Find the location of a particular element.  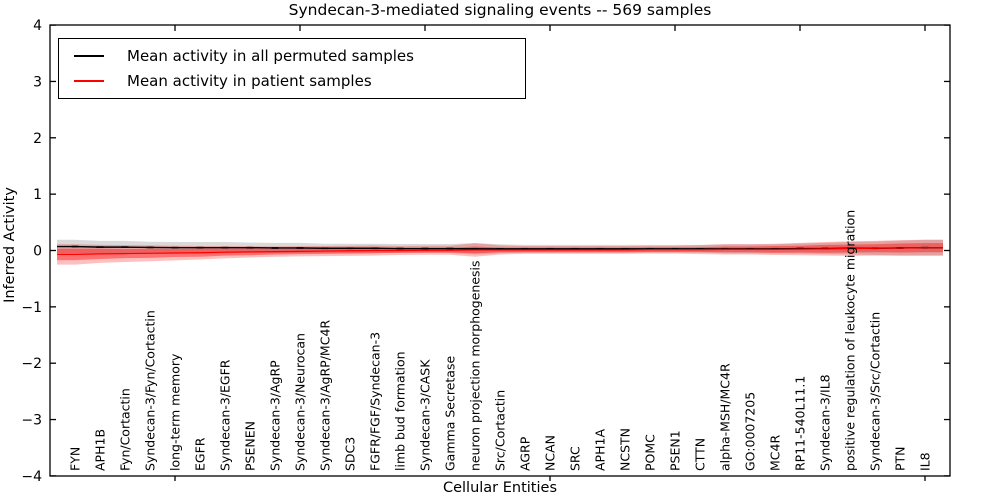

x-tick-label: GO:0007205 is located at coordinates (750, 431).